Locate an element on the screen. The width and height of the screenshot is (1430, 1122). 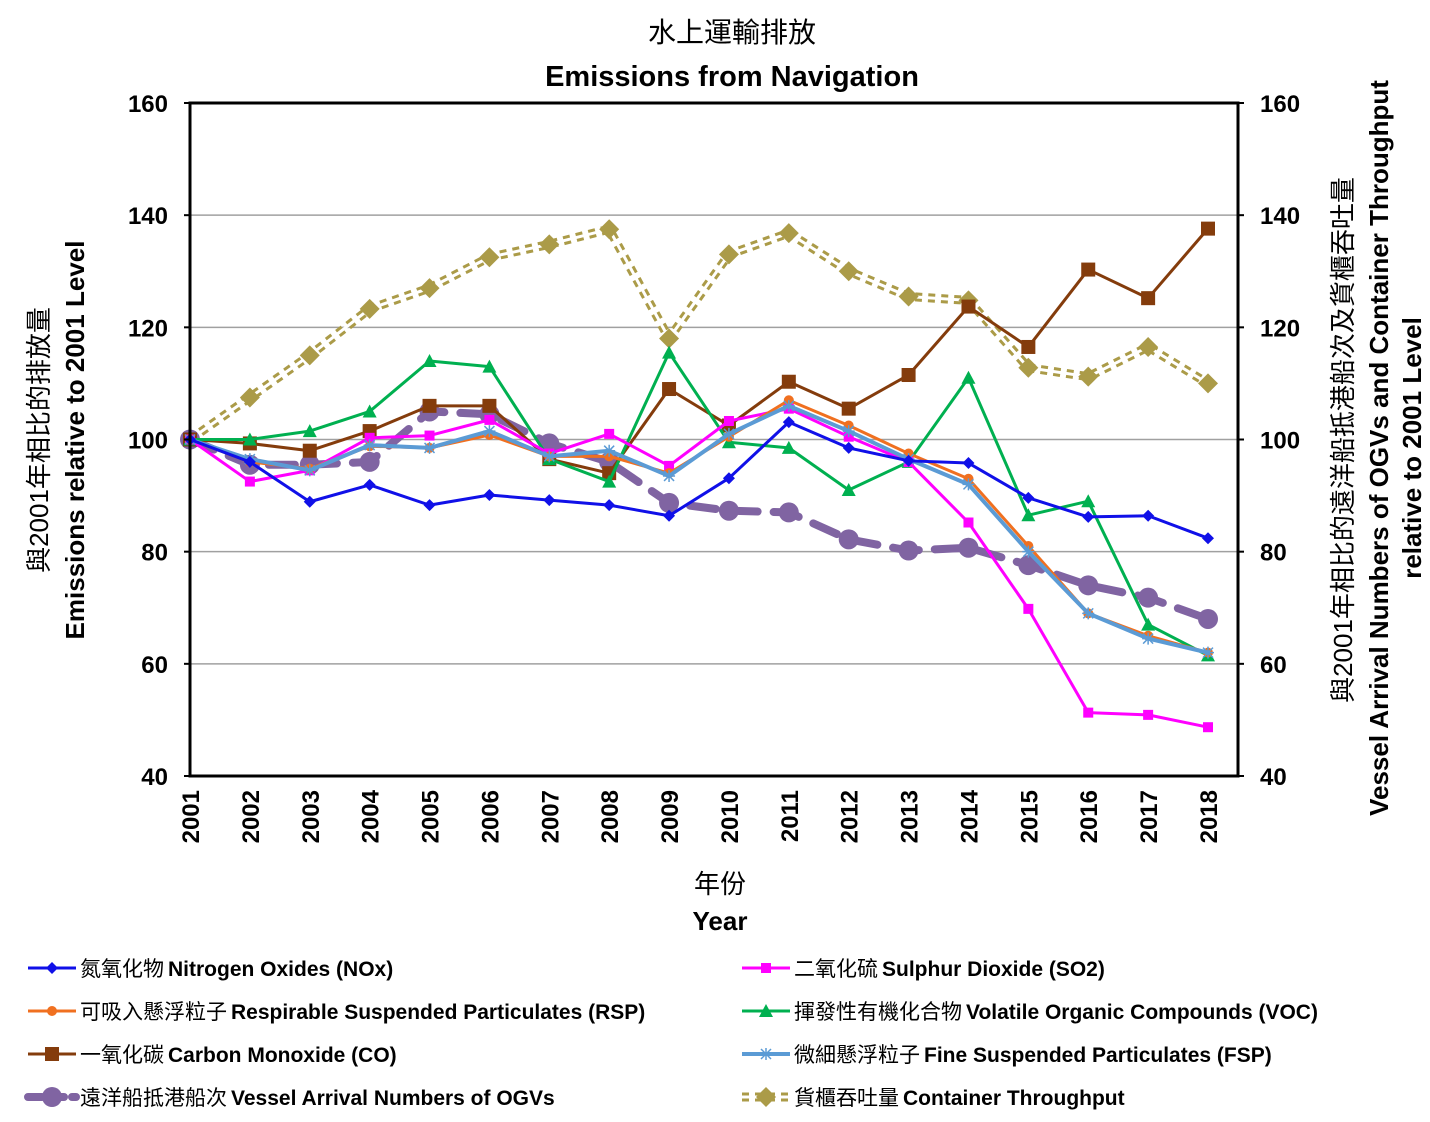
legend-item: 遠洋船抵港船次 Vessel Arrival Numbers of OGVs is located at coordinates (289, 1098).